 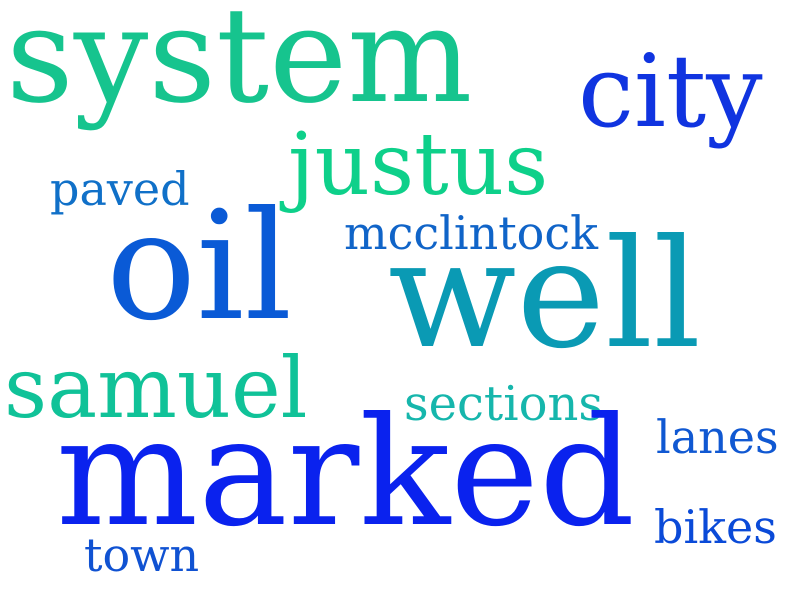 I want to click on word-system: system, so click(x=239, y=66).